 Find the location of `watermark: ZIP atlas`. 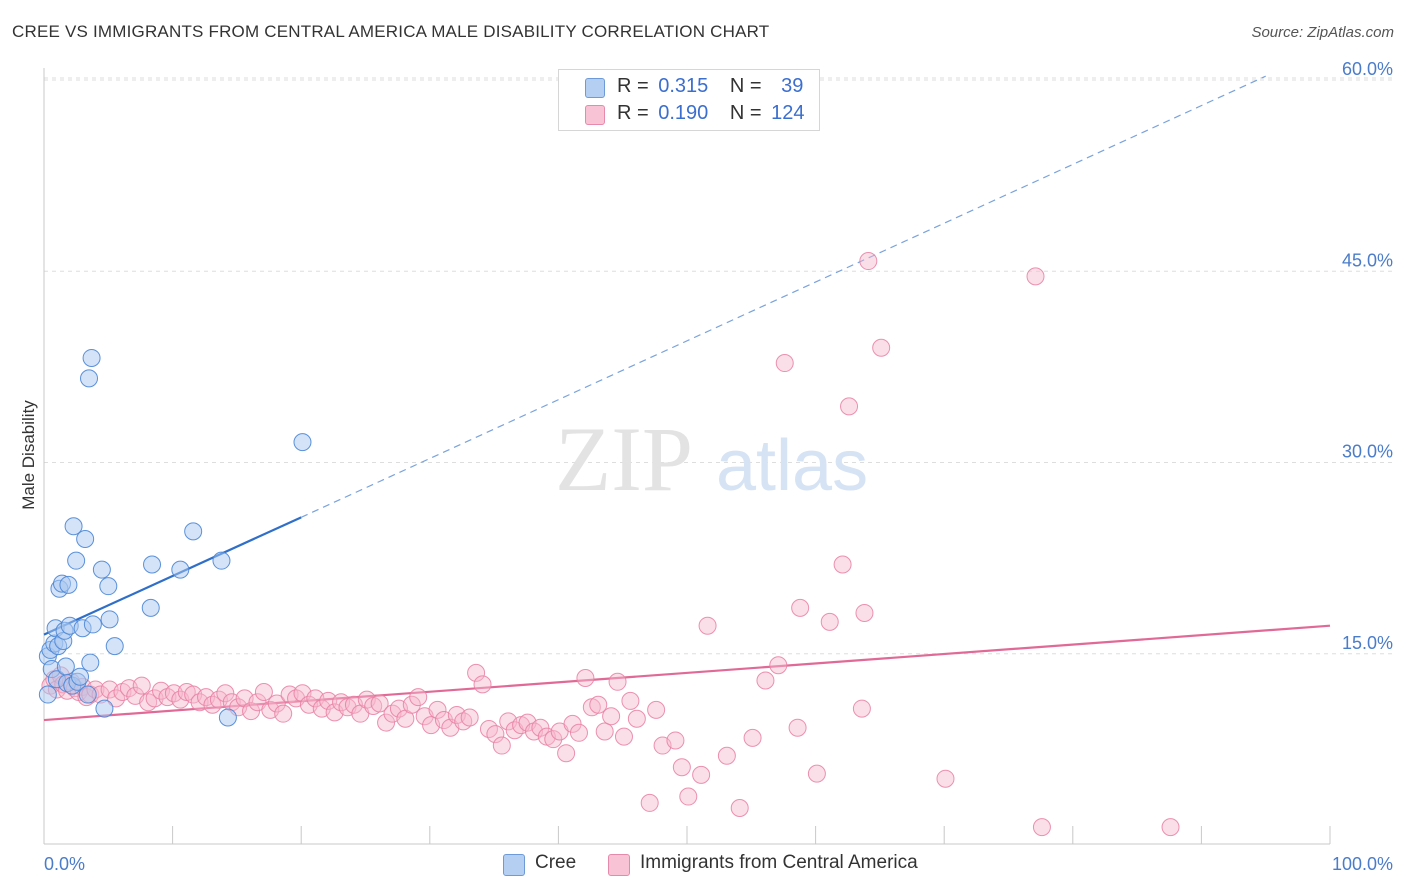

watermark: ZIP atlas is located at coordinates (711, 459).